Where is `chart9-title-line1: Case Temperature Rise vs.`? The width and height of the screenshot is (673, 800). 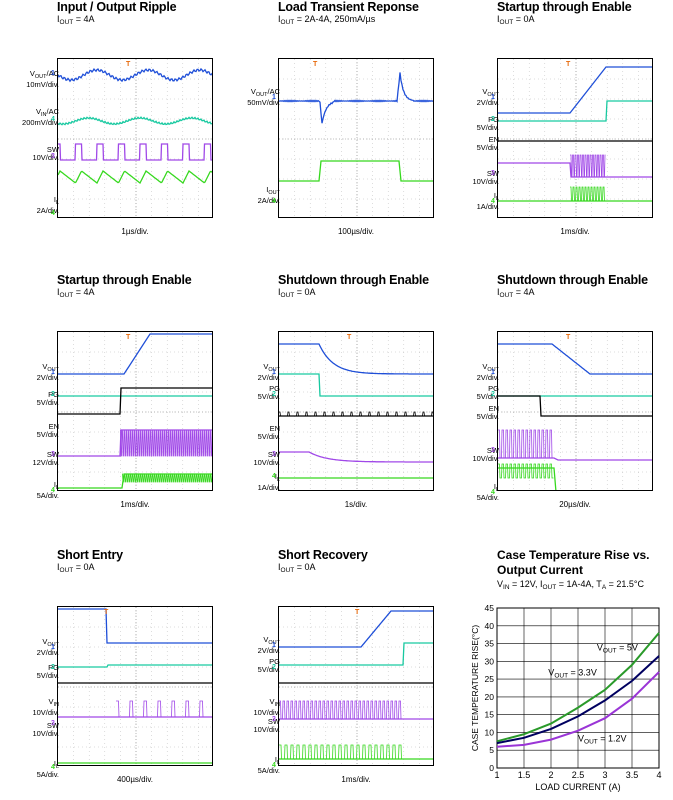
chart9-title-line1: Case Temperature Rise vs. is located at coordinates (573, 555).